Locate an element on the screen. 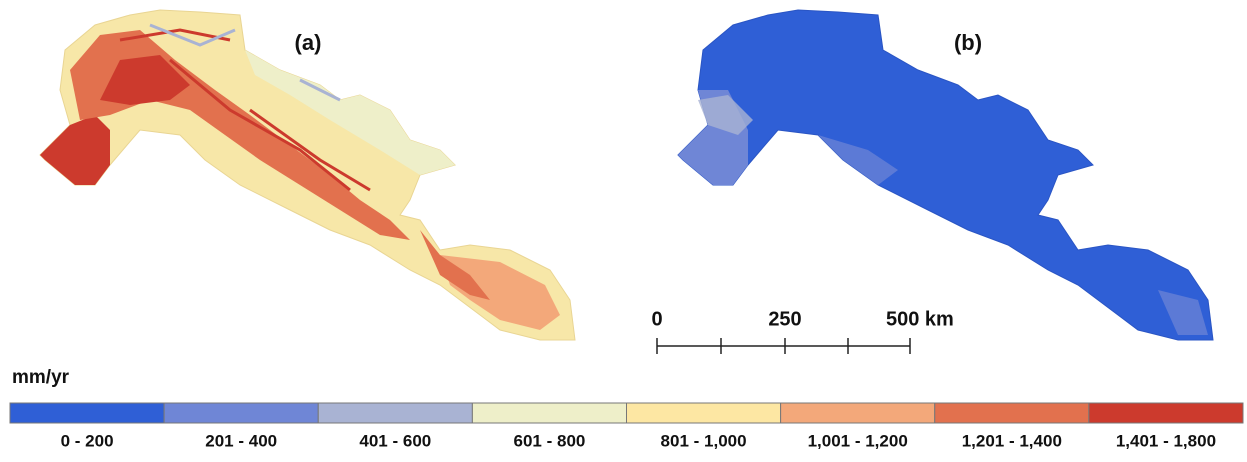  panel-label: (b) is located at coordinates (968, 42).